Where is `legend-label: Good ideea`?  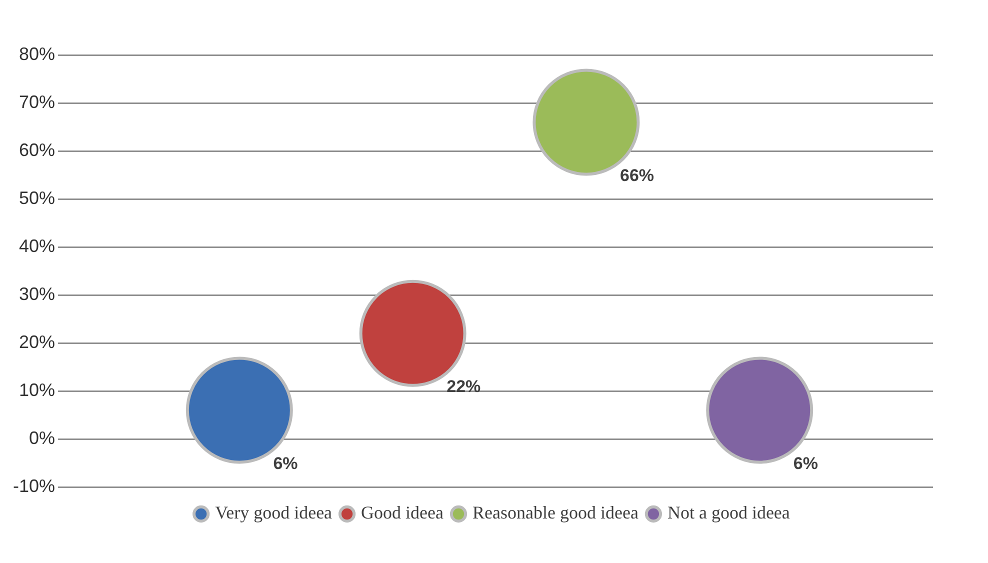
legend-label: Good ideea is located at coordinates (402, 512).